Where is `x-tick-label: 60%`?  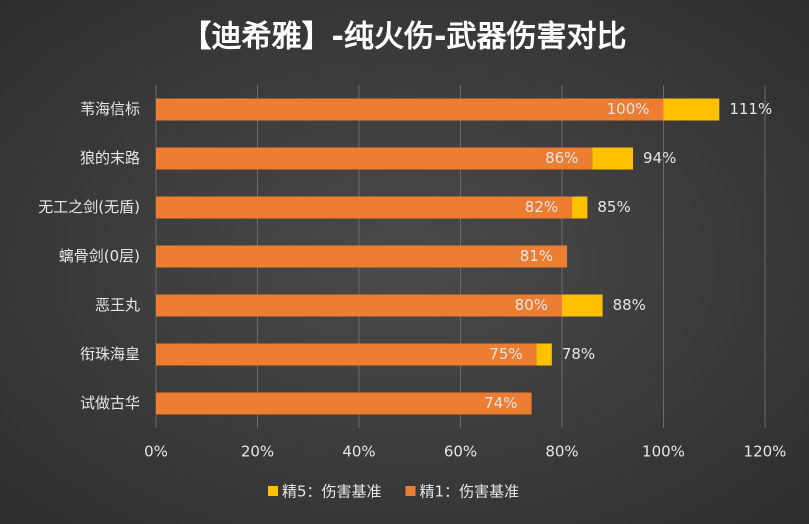
x-tick-label: 60% is located at coordinates (460, 452).